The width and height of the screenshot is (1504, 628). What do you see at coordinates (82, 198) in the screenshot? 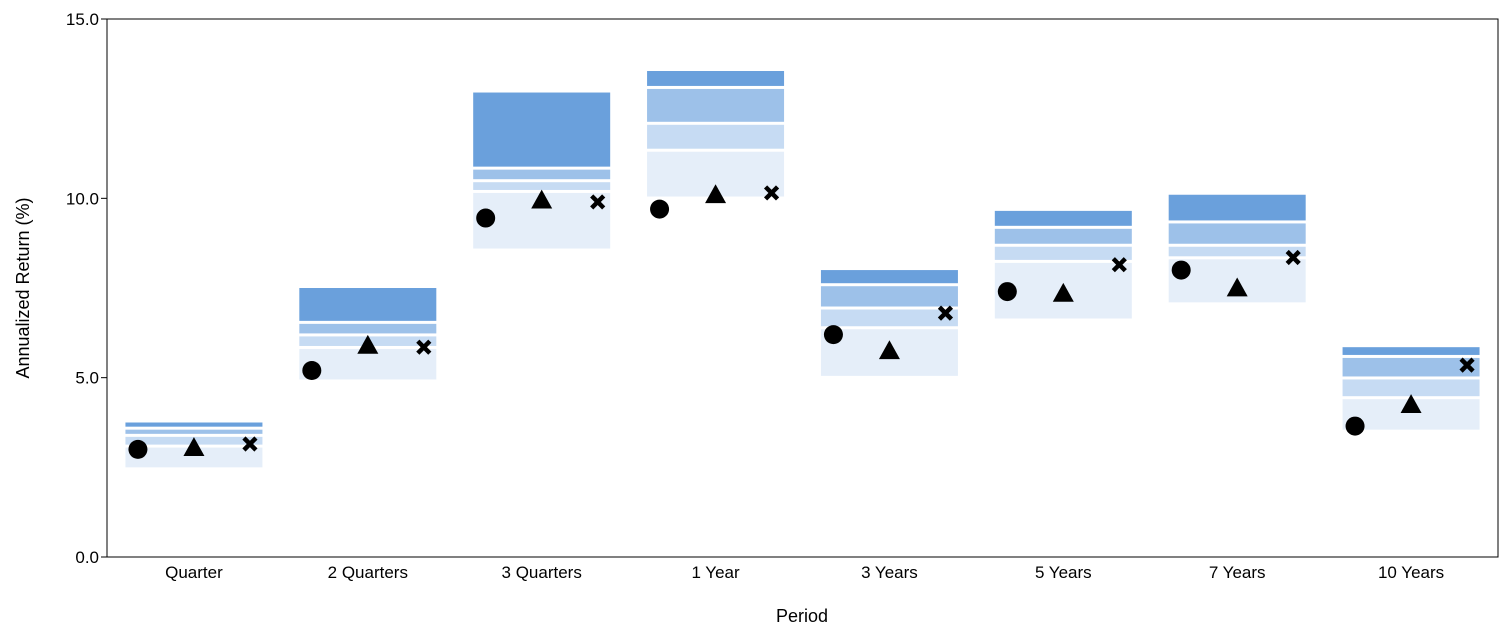
I see `y-tick-label: 10.0` at bounding box center [82, 198].